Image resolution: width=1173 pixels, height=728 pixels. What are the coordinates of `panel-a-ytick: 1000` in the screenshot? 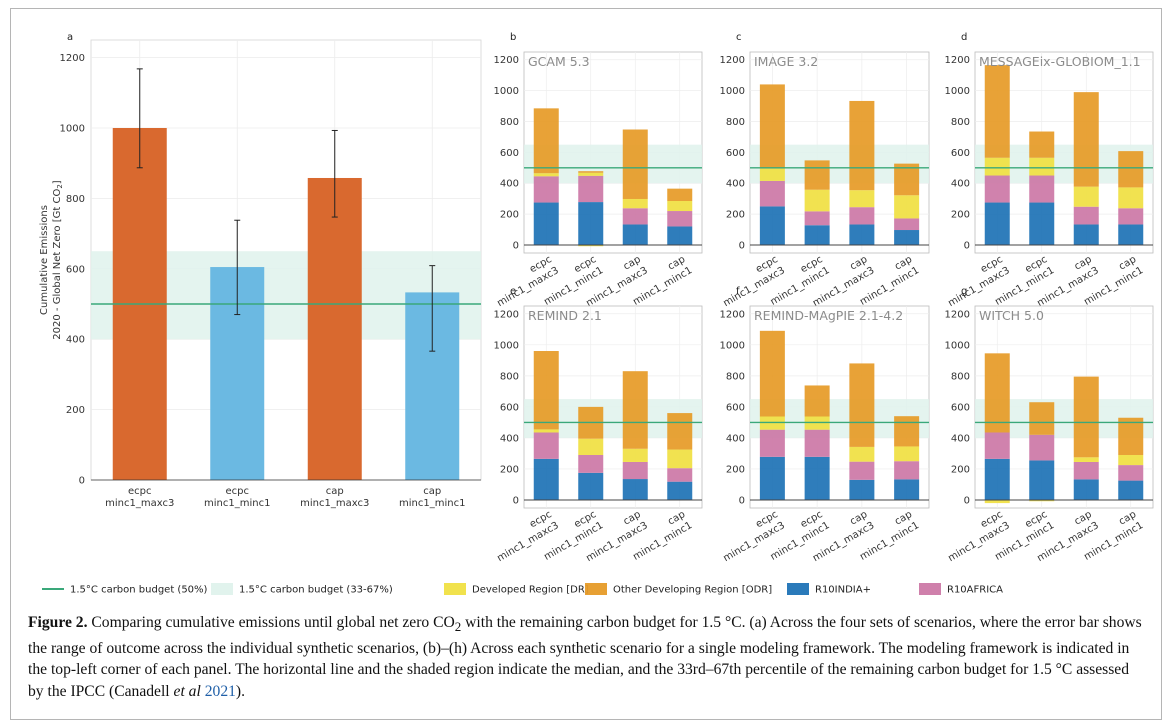 It's located at (72, 129).